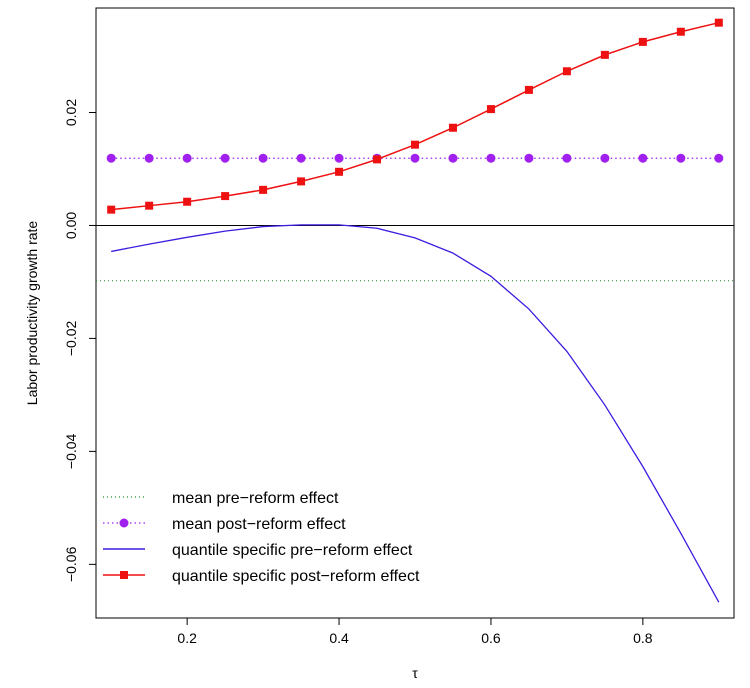 This screenshot has width=750, height=688. Describe the element at coordinates (71, 451) in the screenshot. I see `y-tick-label: −0.04` at that location.